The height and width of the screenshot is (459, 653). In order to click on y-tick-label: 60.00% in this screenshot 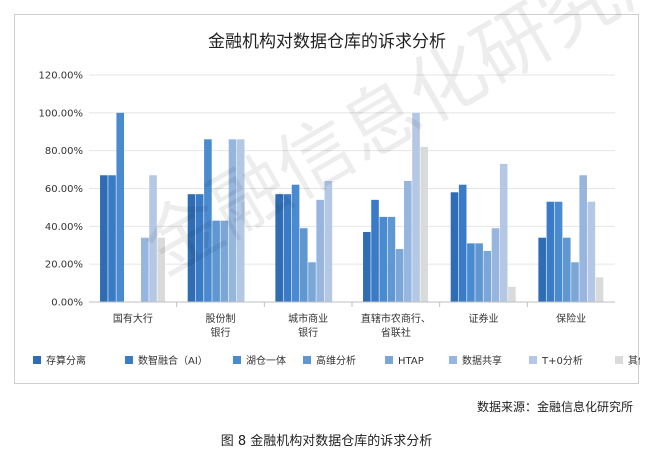, I will do `click(64, 189)`.